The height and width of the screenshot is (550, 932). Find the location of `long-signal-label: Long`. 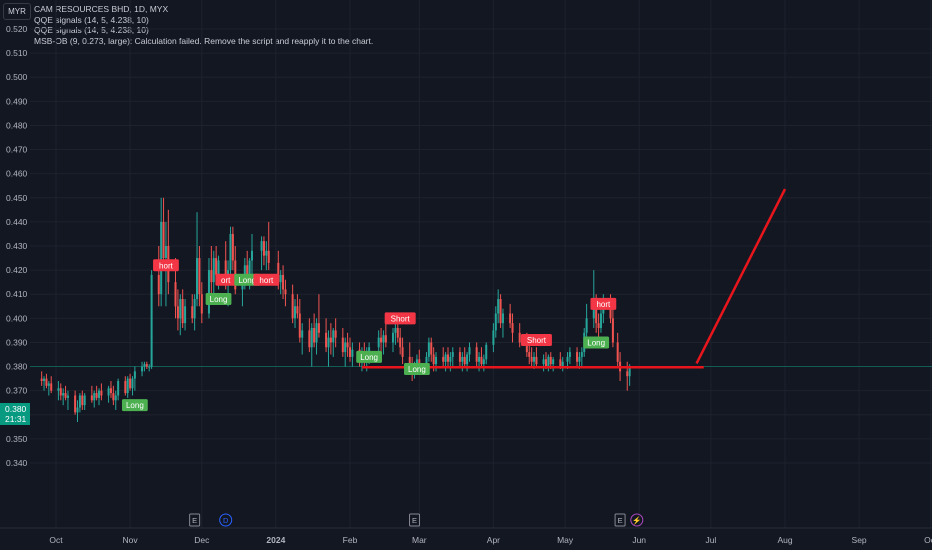

long-signal-label: Long is located at coordinates (134, 405).